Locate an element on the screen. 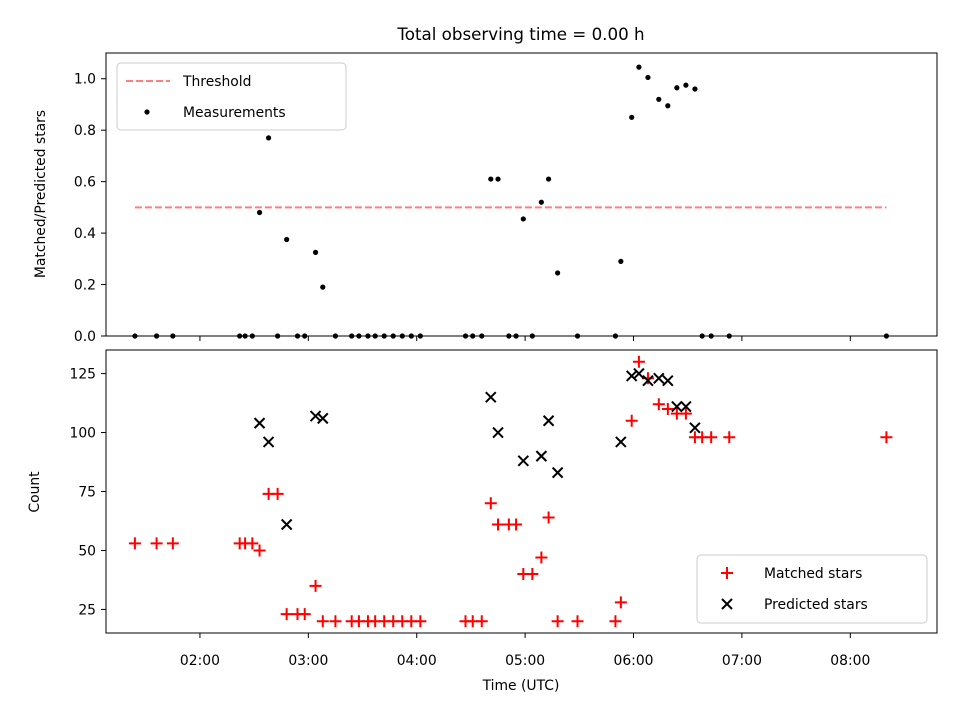 The height and width of the screenshot is (720, 960). ratio-legend-box is located at coordinates (231, 96).